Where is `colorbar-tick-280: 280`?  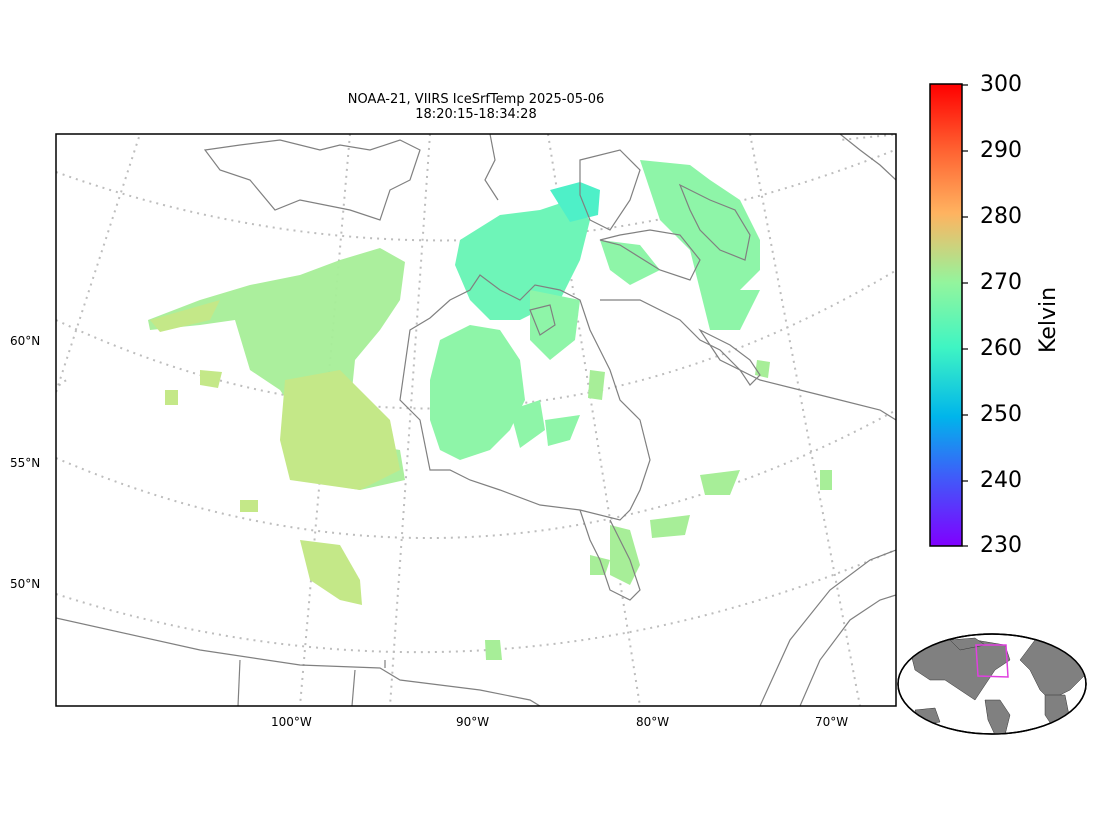 colorbar-tick-280: 280 is located at coordinates (1001, 216).